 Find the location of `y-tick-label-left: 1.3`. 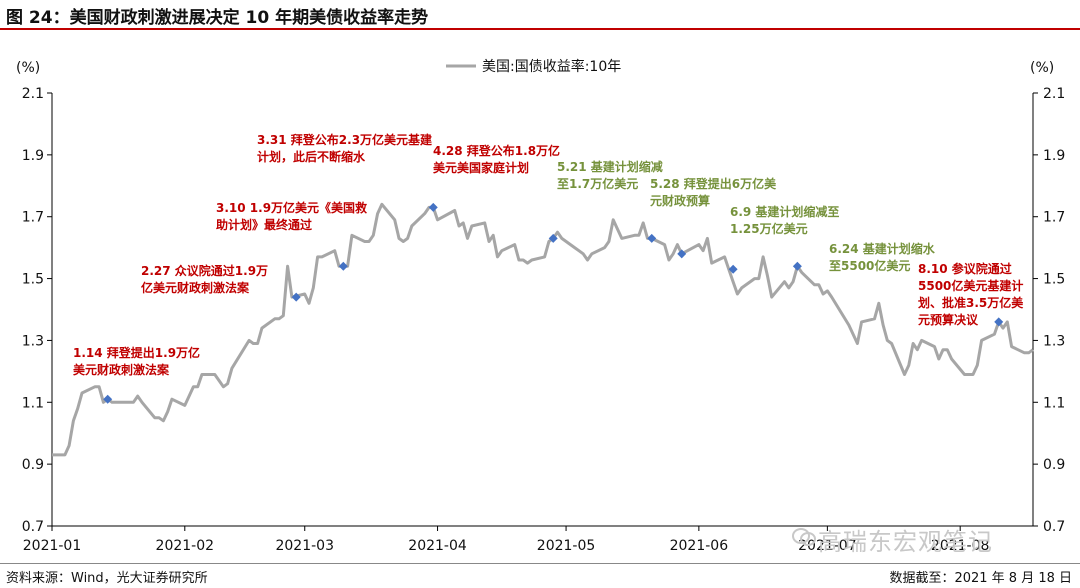

y-tick-label-left: 1.3 is located at coordinates (33, 341).